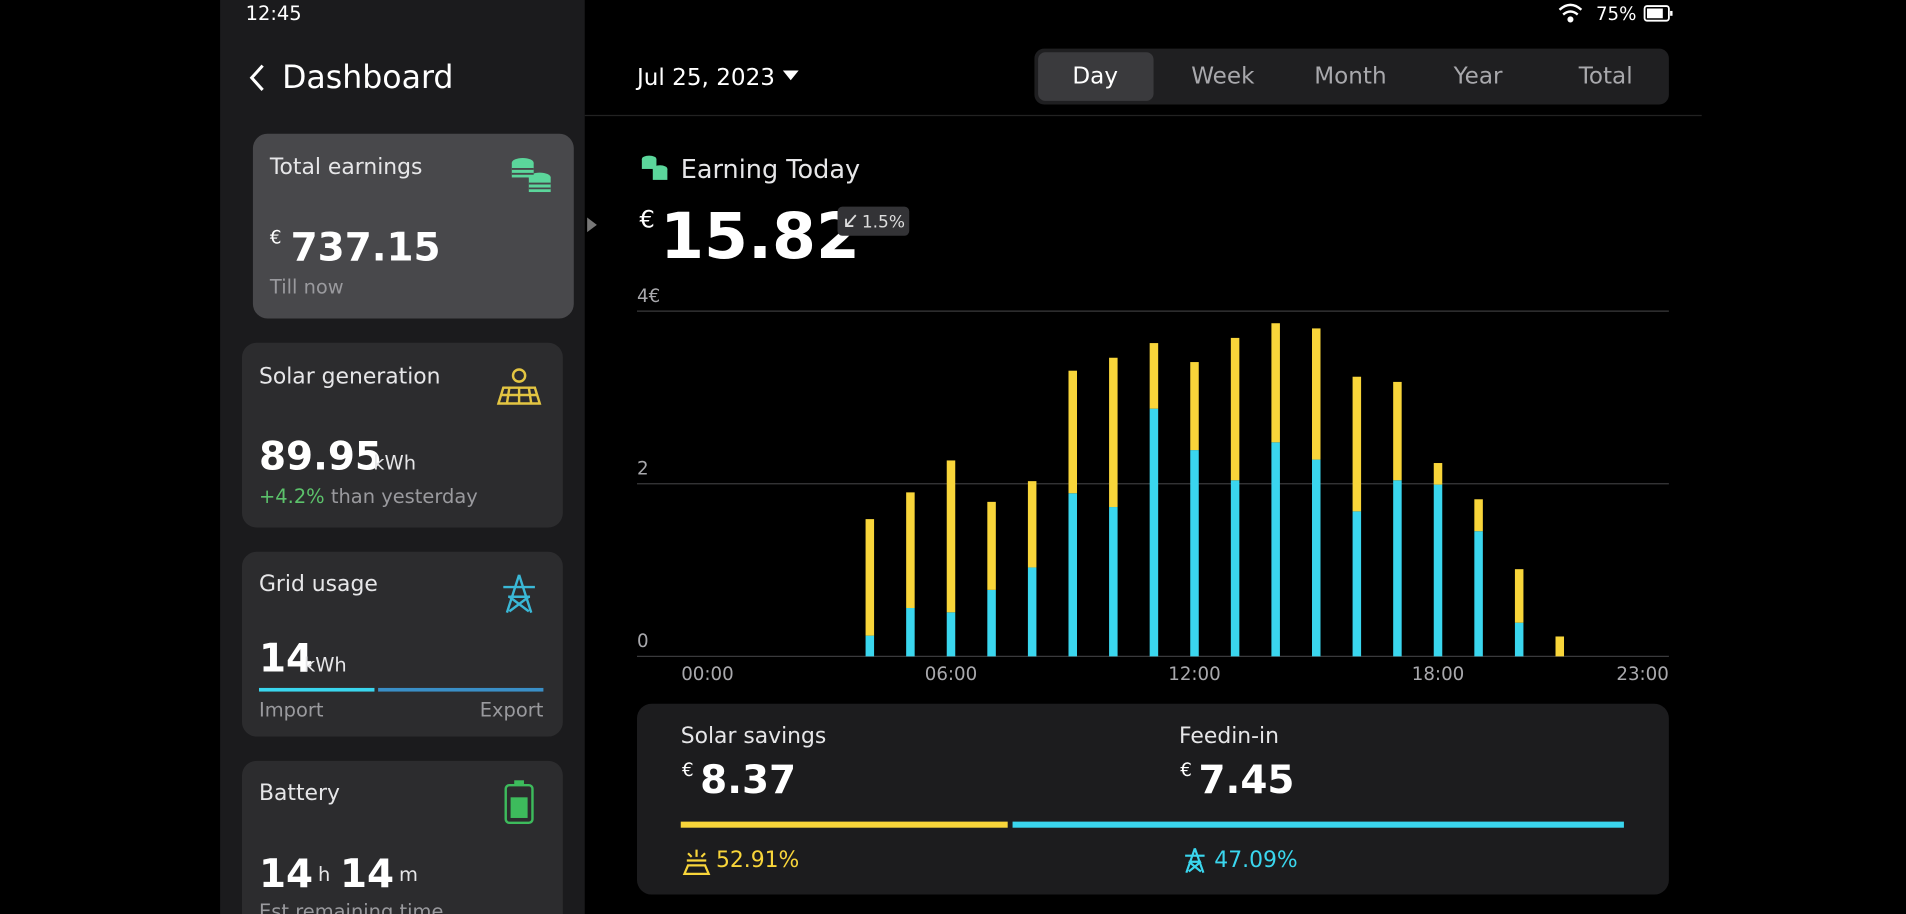  Describe the element at coordinates (402, 435) in the screenshot. I see `solar-card` at that location.